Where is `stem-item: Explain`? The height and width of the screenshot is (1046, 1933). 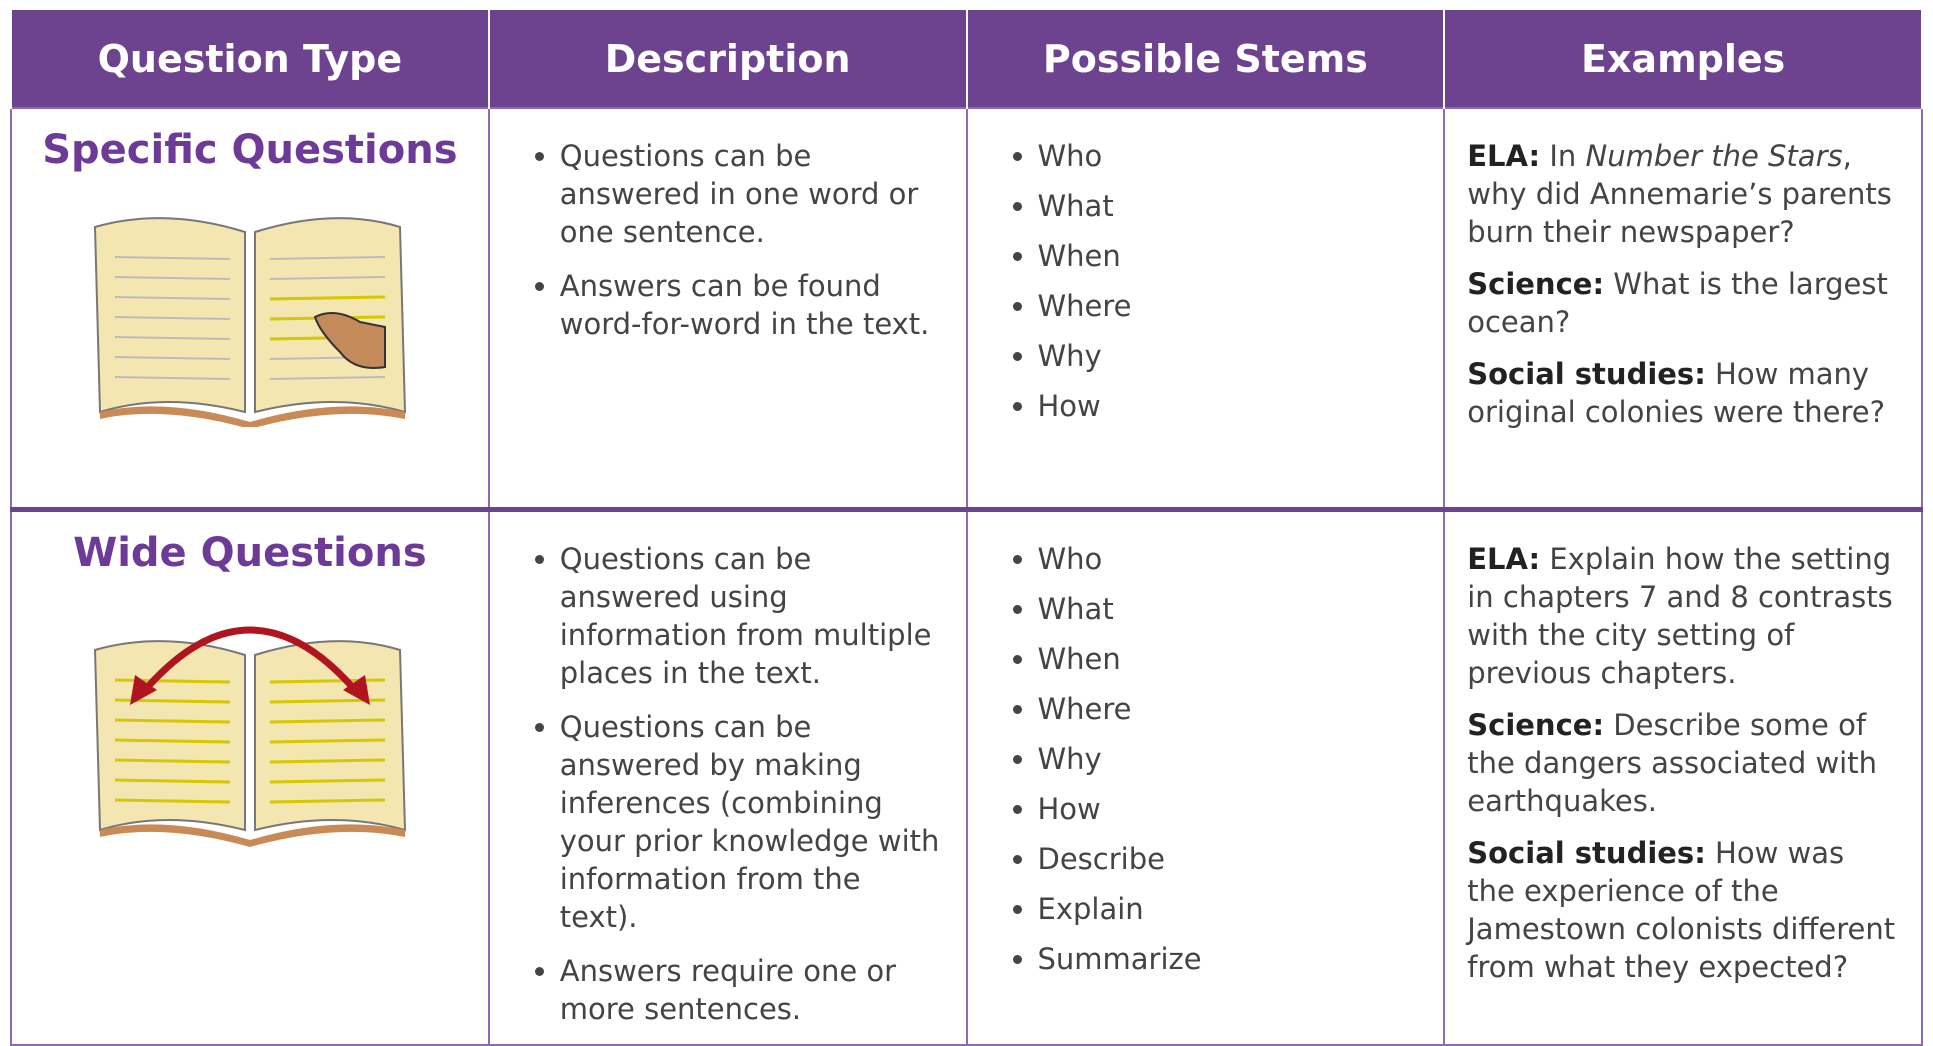
stem-item: Explain is located at coordinates (1230, 909).